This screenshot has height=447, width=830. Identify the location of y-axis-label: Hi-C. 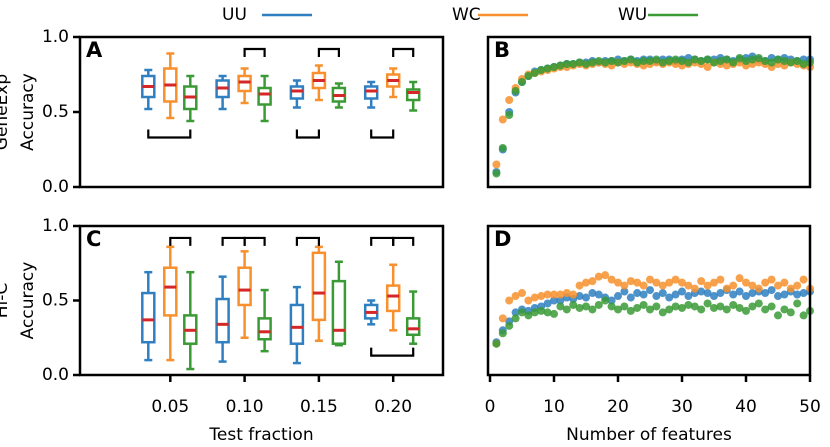
(6, 301).